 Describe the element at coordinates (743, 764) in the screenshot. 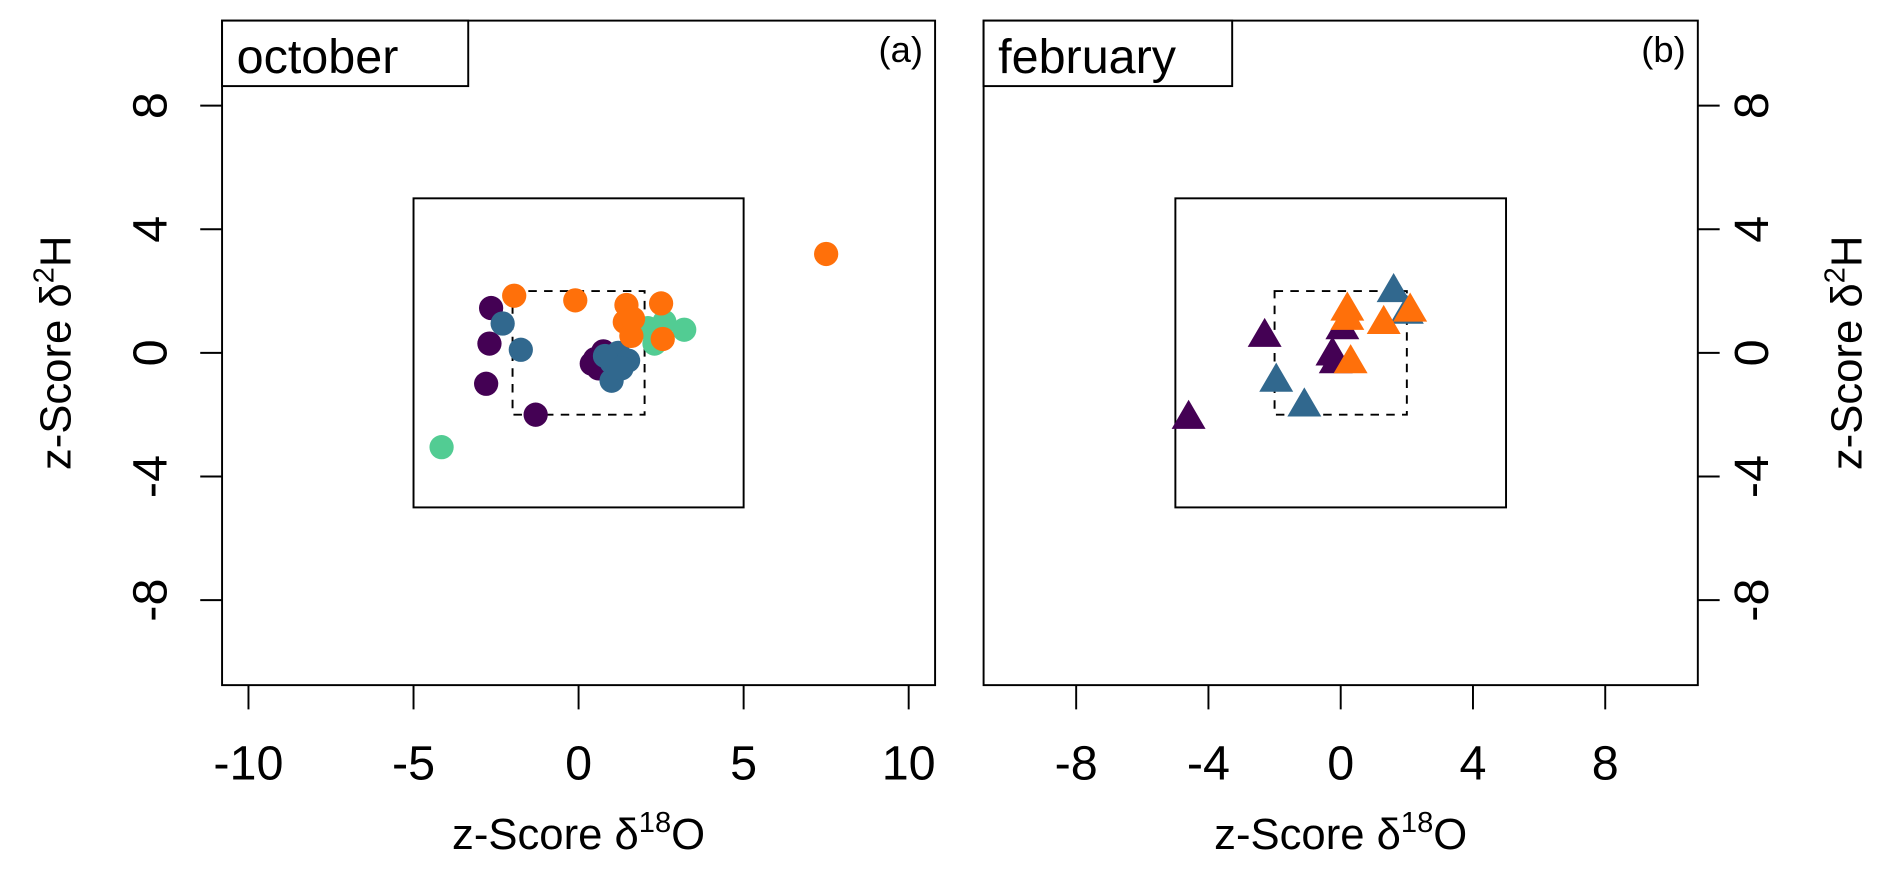

I see `x-tick-label: 5` at that location.